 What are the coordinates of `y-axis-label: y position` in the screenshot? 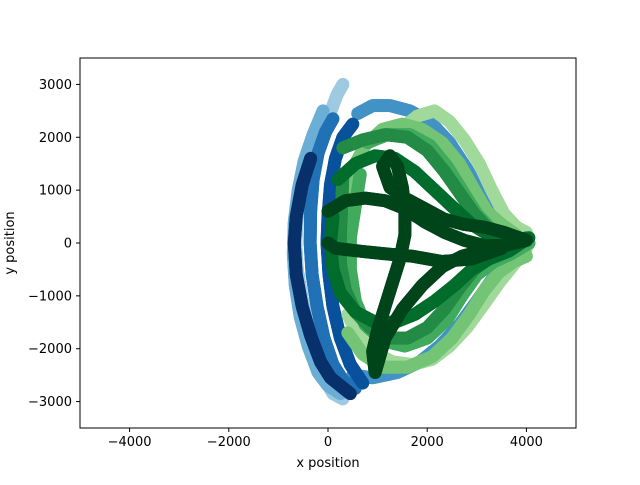 It's located at (10, 242).